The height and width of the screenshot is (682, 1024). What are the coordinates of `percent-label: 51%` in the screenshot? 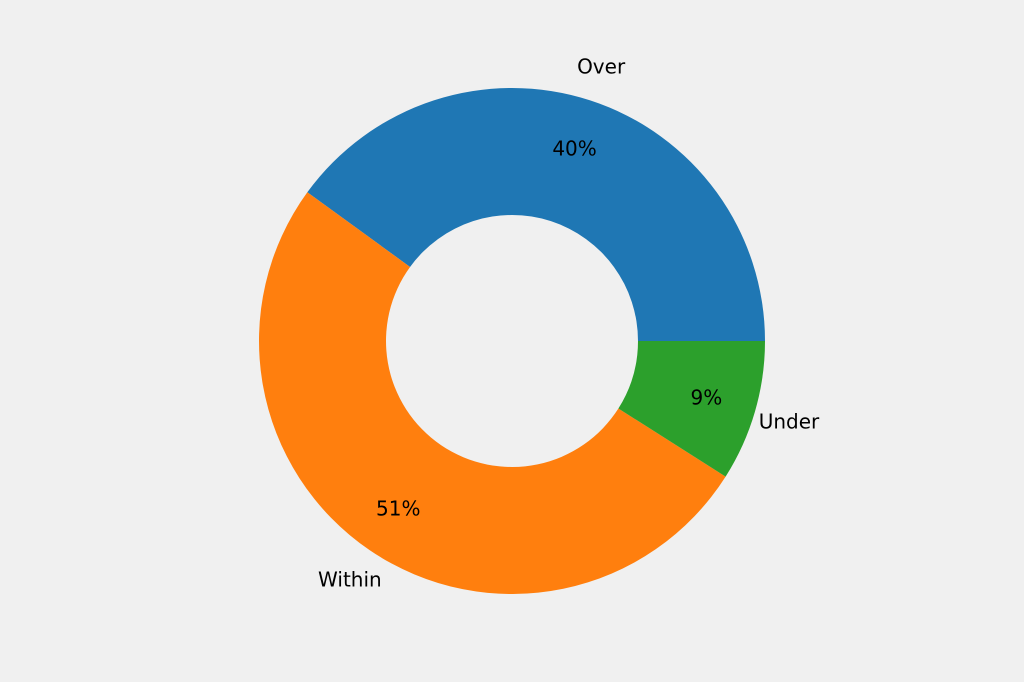 It's located at (398, 508).